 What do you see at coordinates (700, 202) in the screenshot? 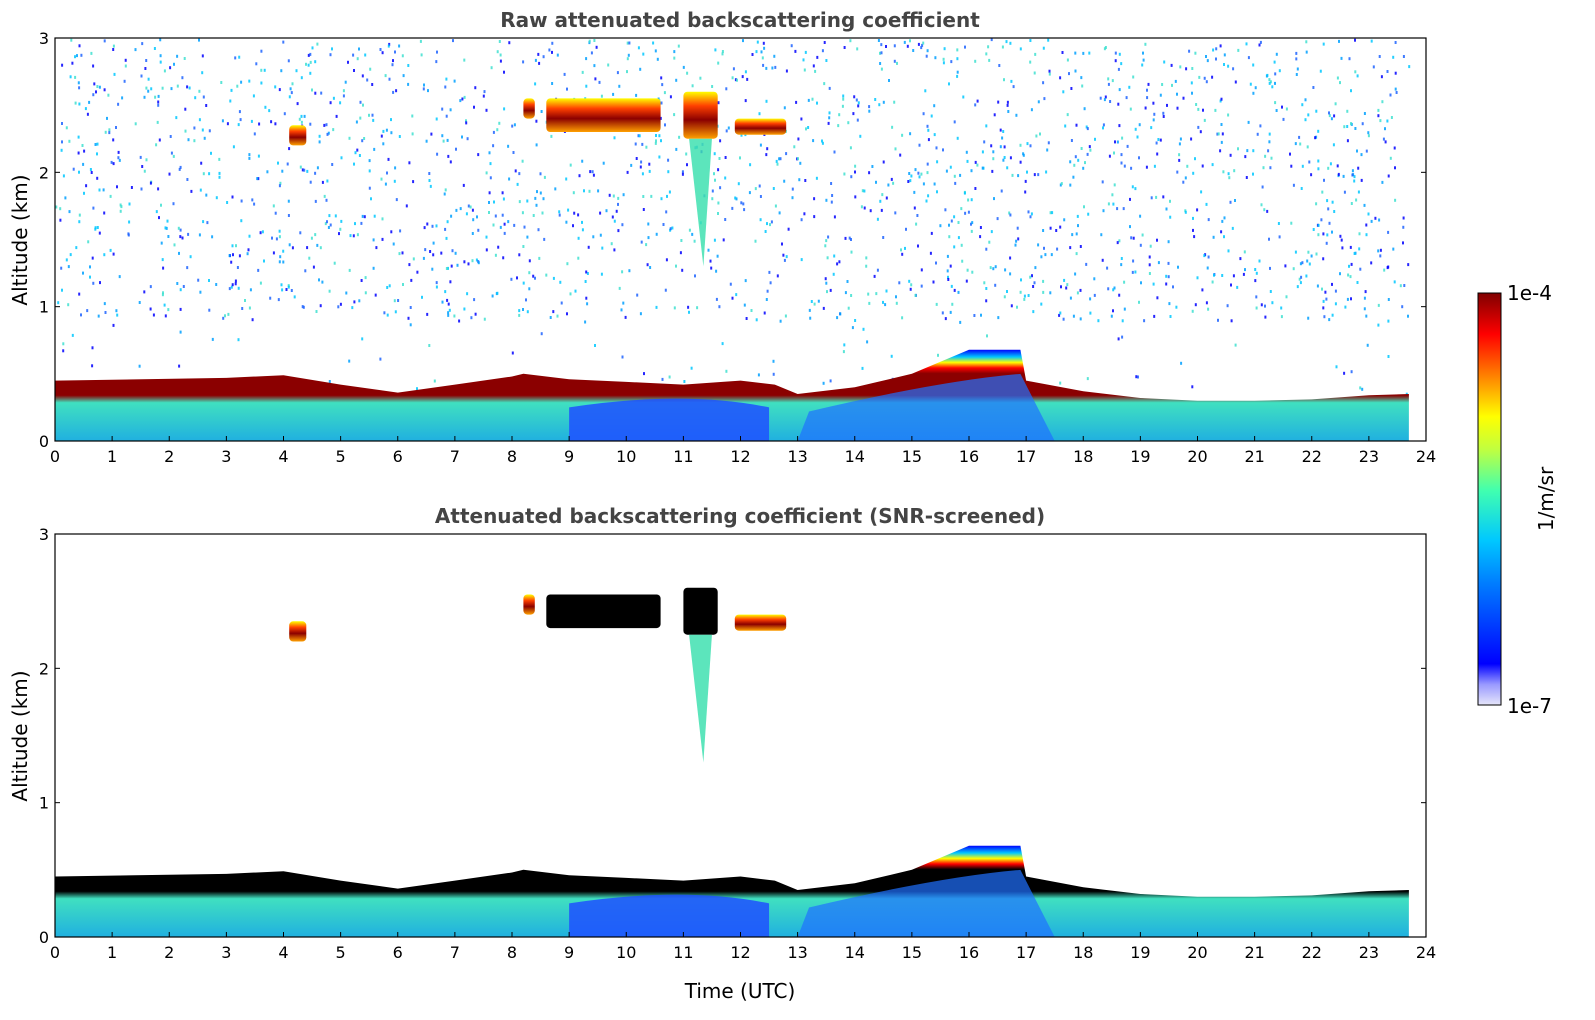
I see `virga-streak` at bounding box center [700, 202].